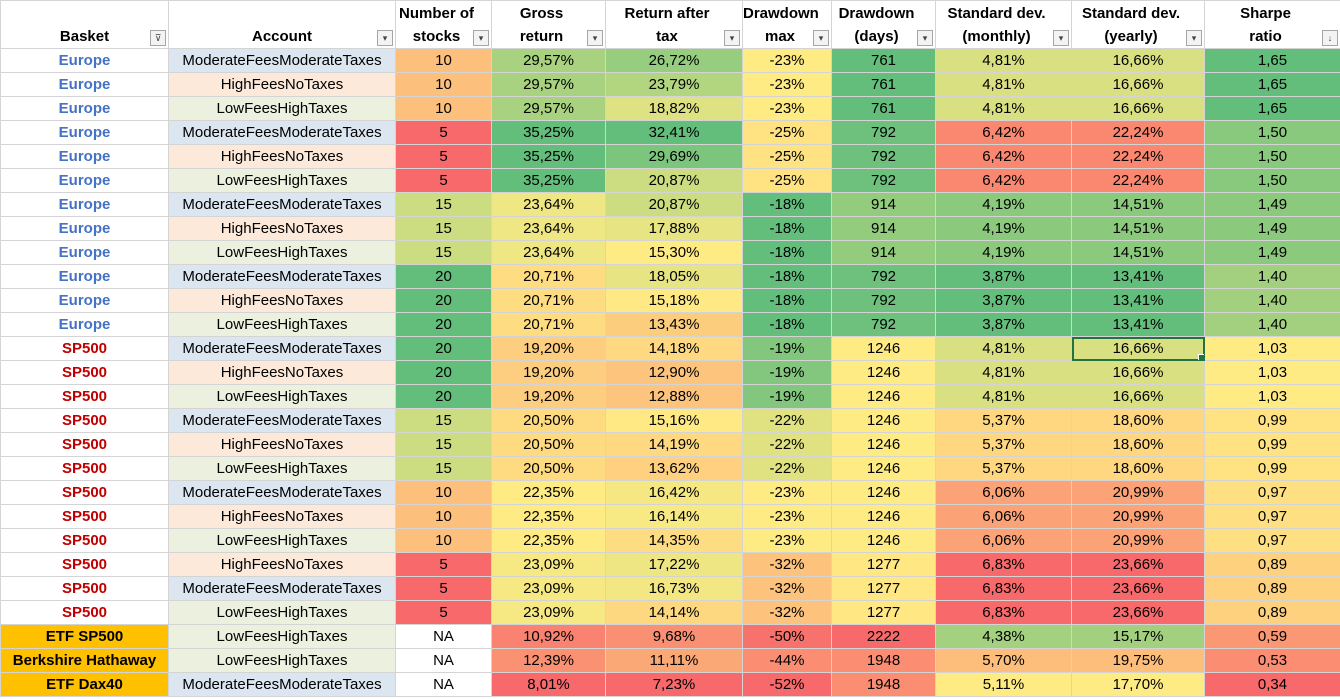 Image resolution: width=1340 pixels, height=699 pixels. Describe the element at coordinates (1330, 38) in the screenshot. I see `sort-descending-icon: ↓` at that location.